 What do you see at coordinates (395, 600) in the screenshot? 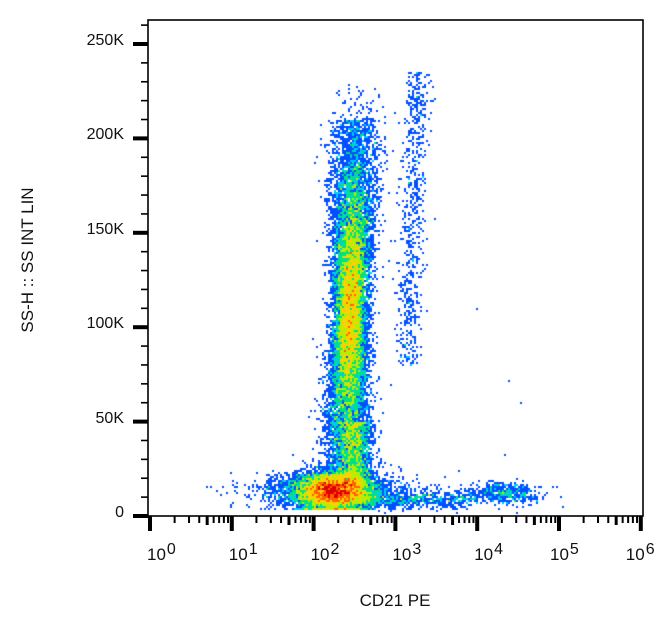
I see `x-axis-label: CD21 PE` at bounding box center [395, 600].